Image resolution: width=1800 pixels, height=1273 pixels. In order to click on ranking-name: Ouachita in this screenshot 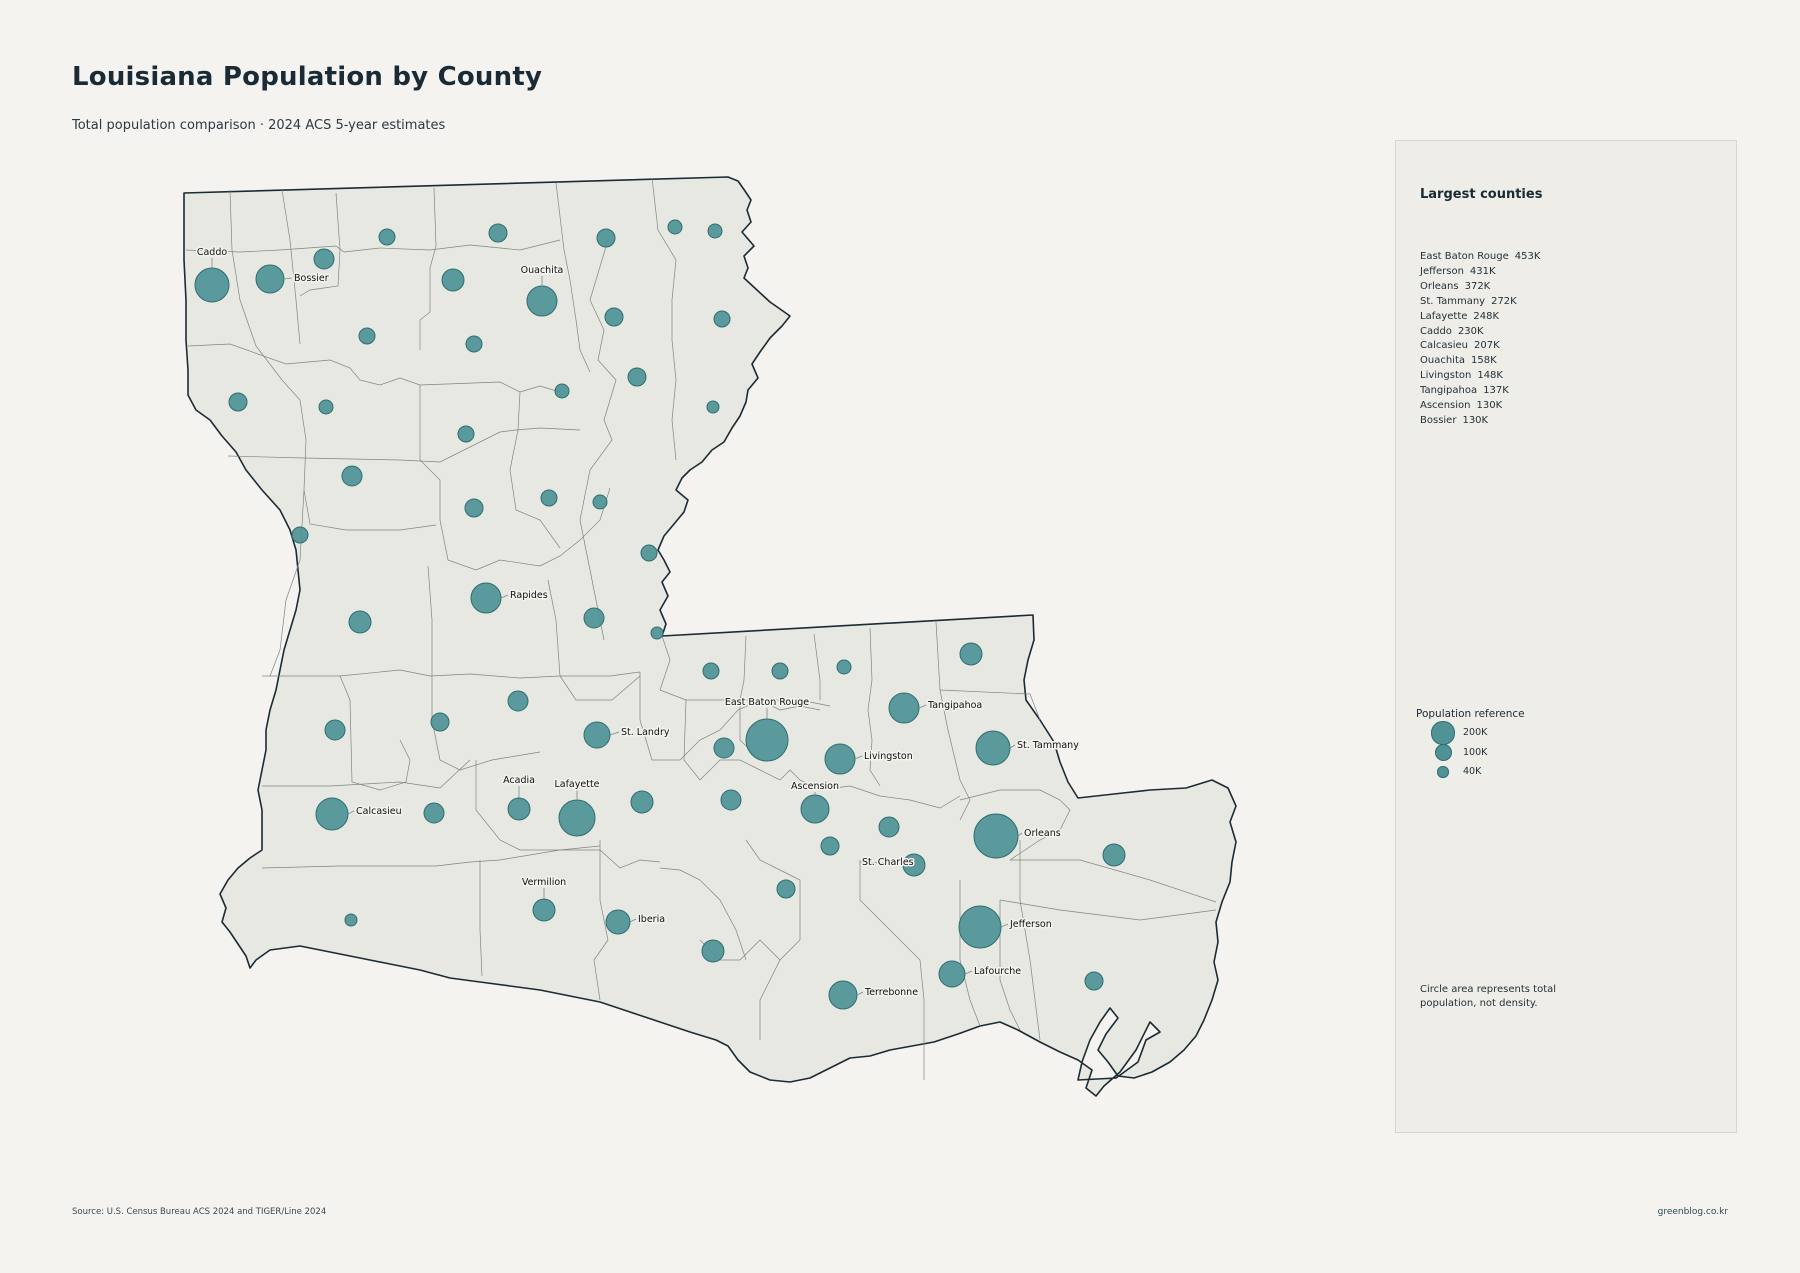, I will do `click(1442, 361)`.